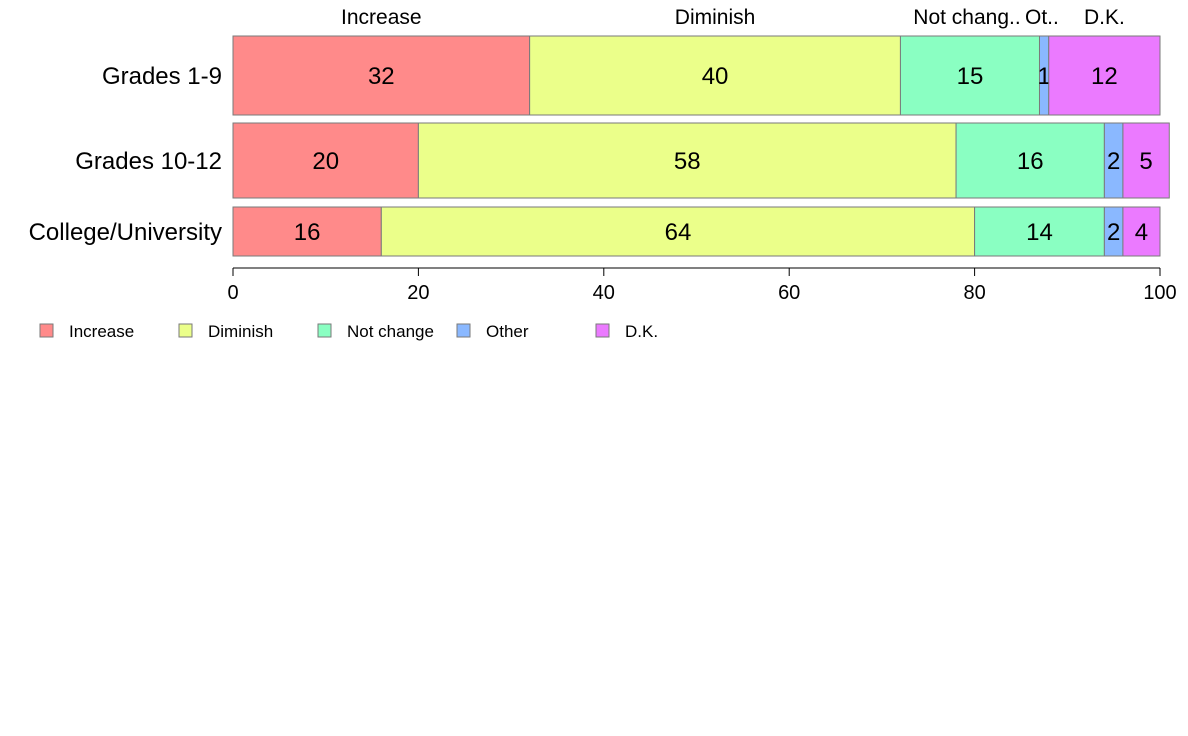 The image size is (1188, 736). I want to click on value-label-grades-1-9-not-change: 15, so click(970, 76).